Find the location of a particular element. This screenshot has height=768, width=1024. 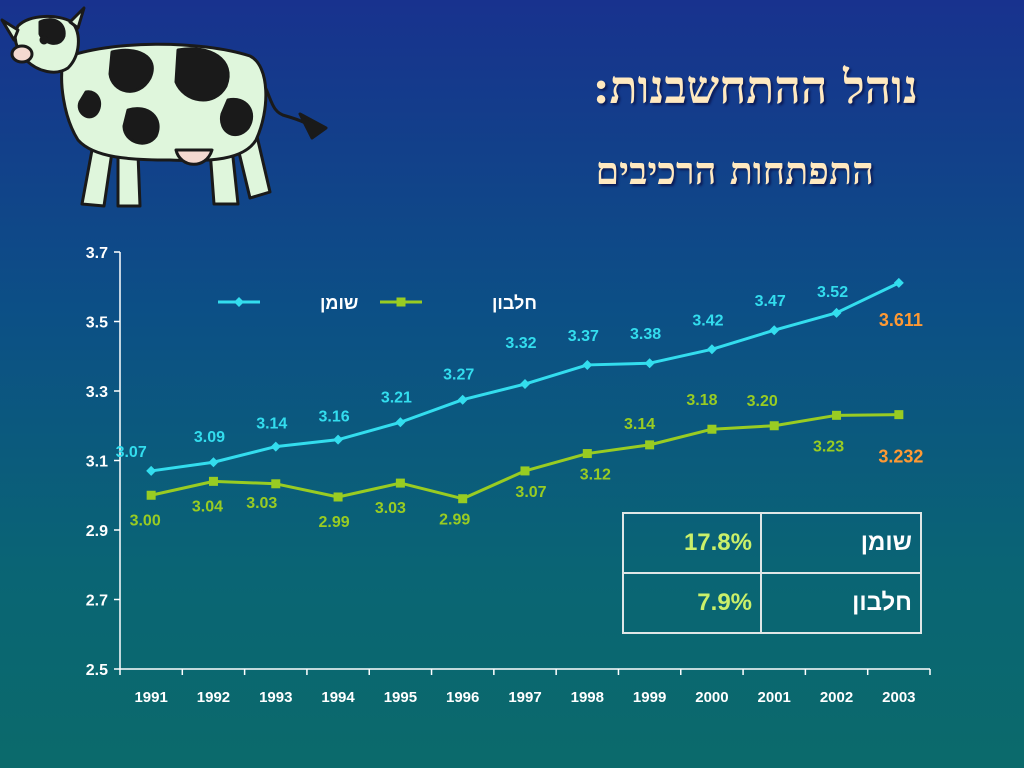

x-tick-label: 2001 is located at coordinates (774, 697).